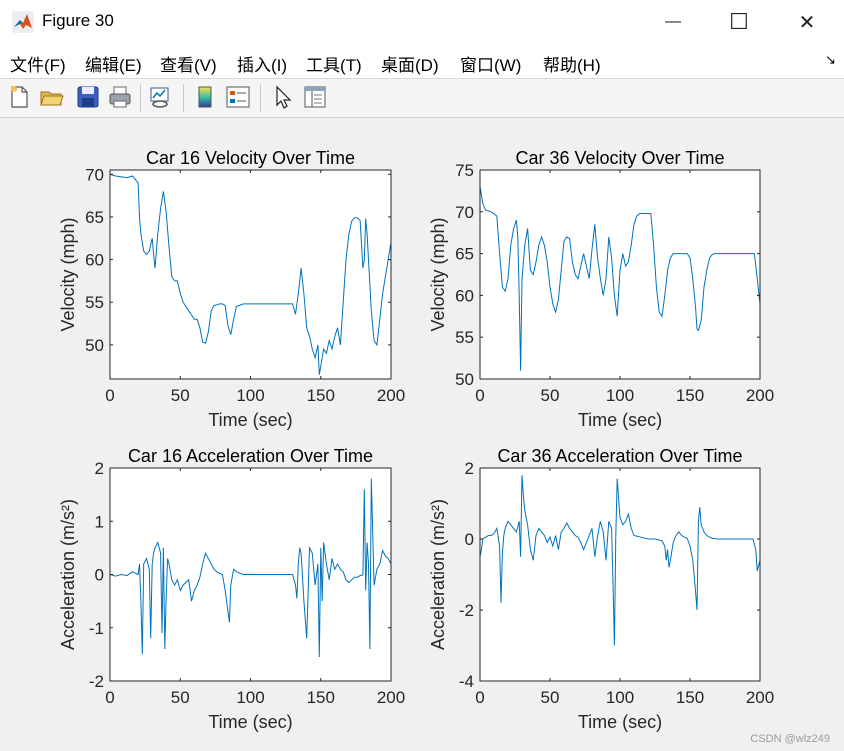 The height and width of the screenshot is (751, 844). Describe the element at coordinates (283, 97) in the screenshot. I see `pointer-arrow-icon` at that location.